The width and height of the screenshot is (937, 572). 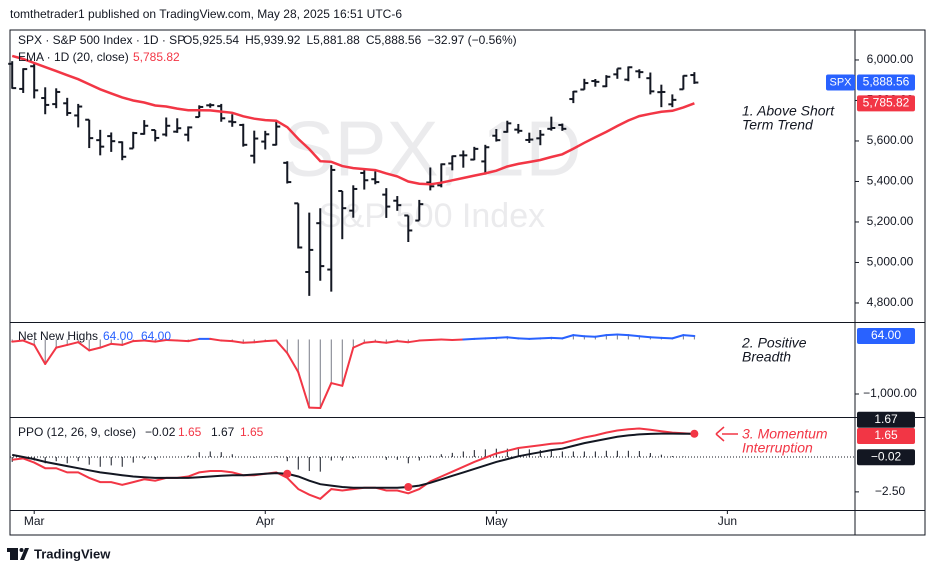 What do you see at coordinates (249, 40) in the screenshot?
I see `legend-key: H` at bounding box center [249, 40].